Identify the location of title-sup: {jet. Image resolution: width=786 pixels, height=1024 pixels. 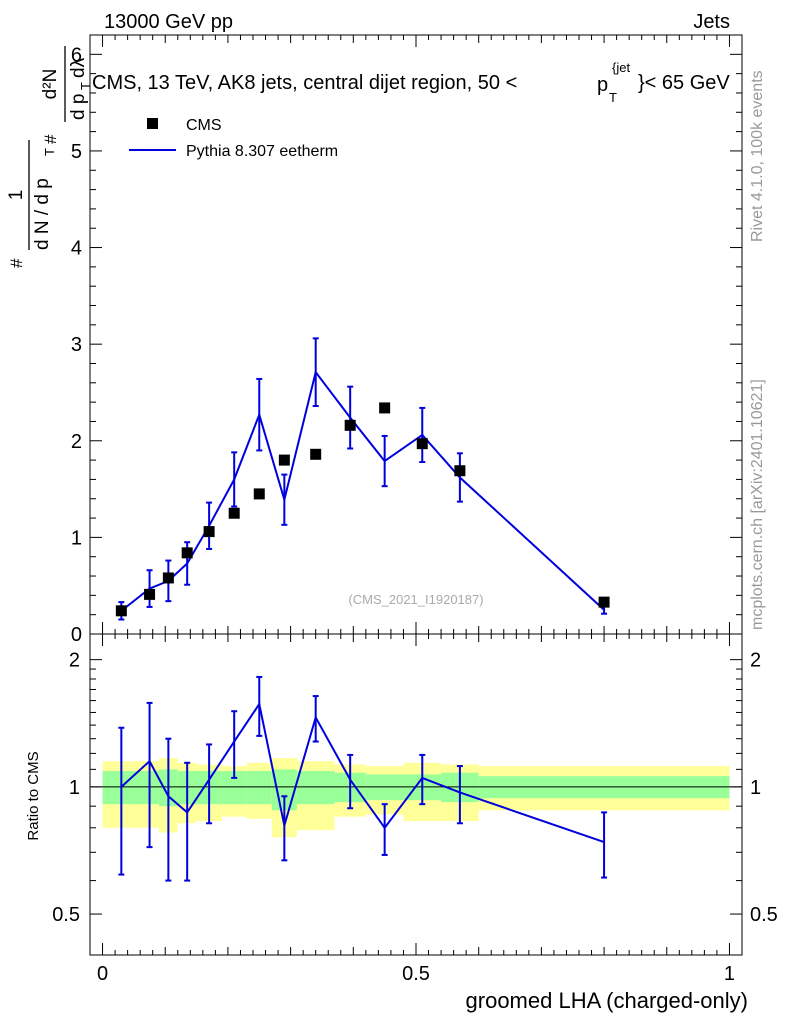
(621, 67).